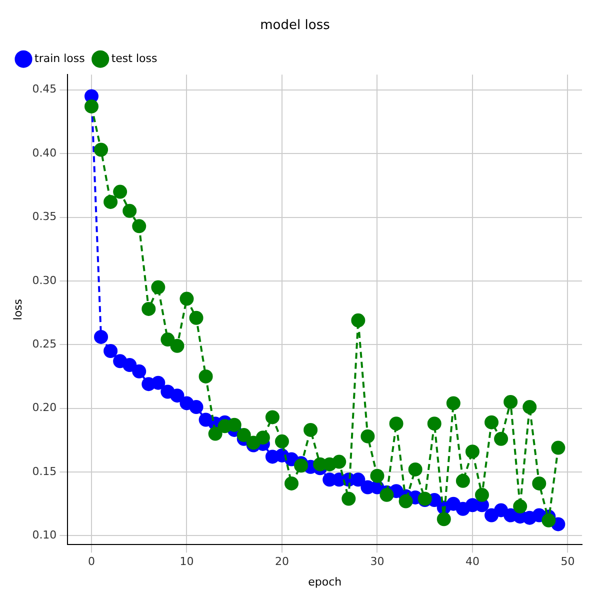 The image size is (600, 601). I want to click on y-tick-label: 0.30, so click(44, 280).